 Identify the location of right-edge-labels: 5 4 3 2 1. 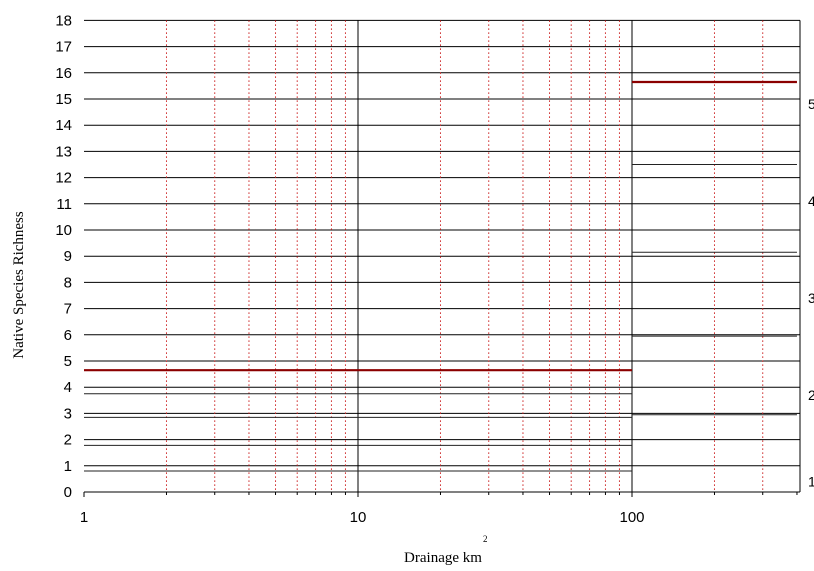
(811, 292).